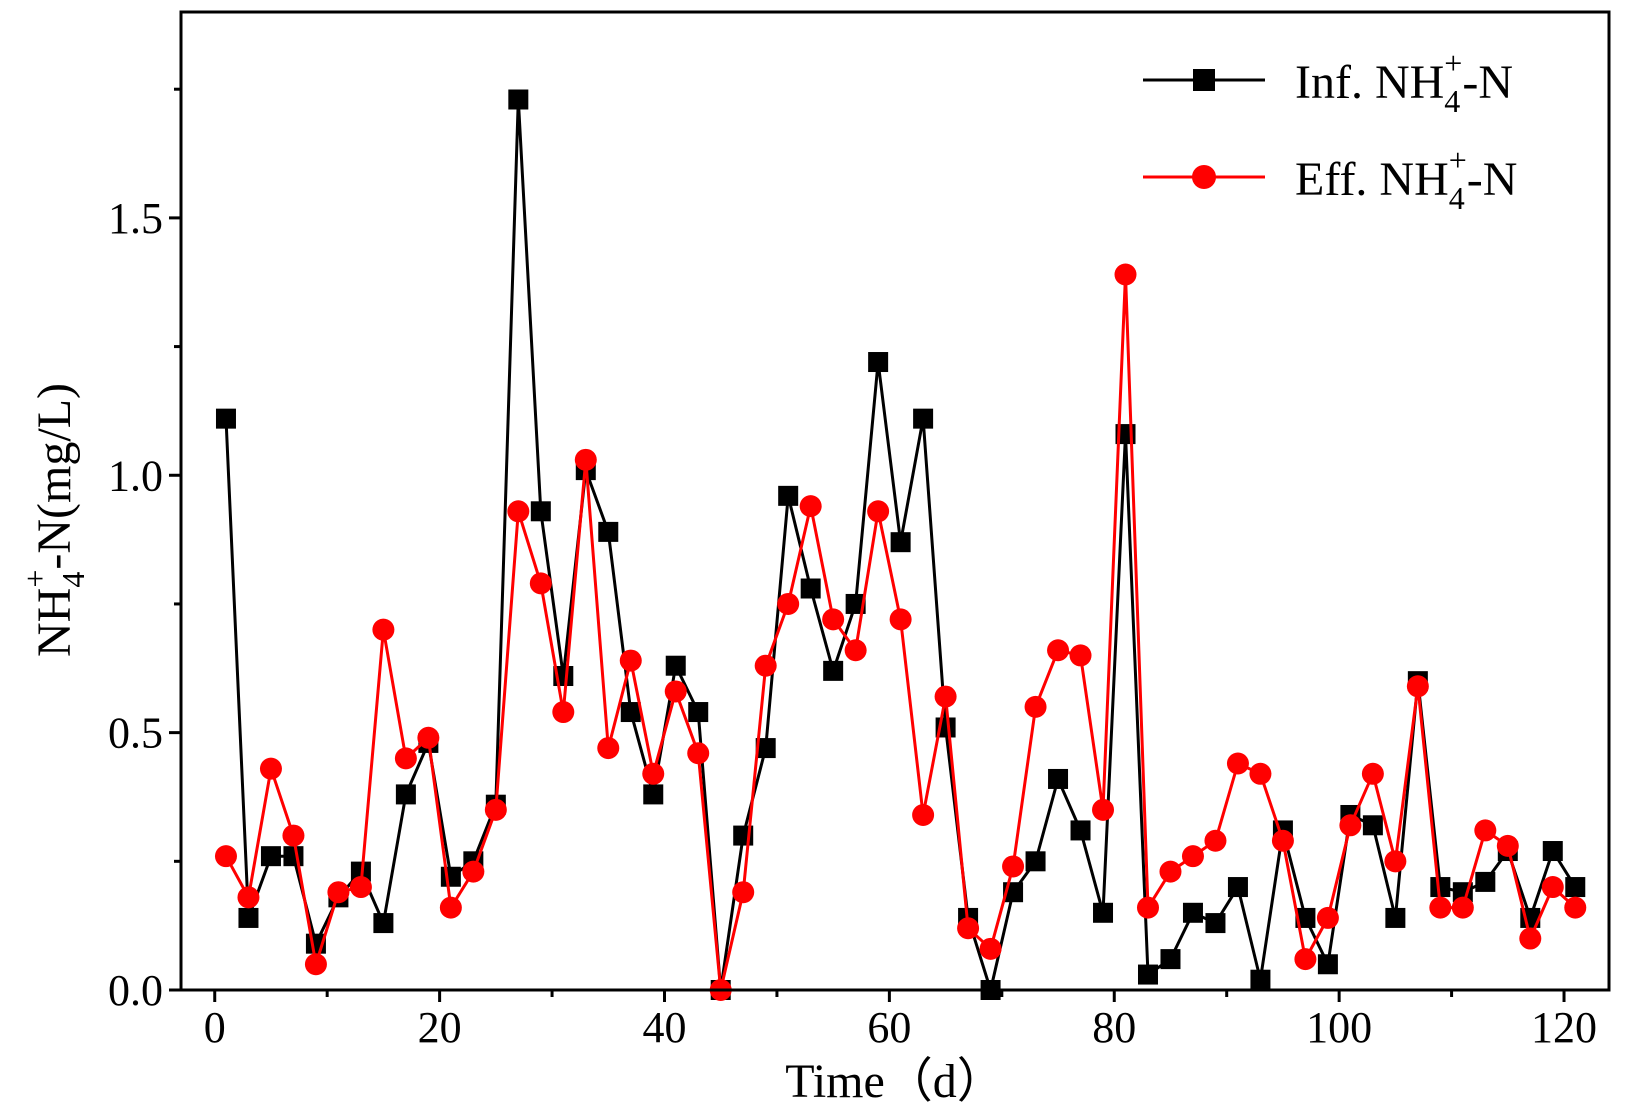 This screenshot has height=1115, width=1626. Describe the element at coordinates (135, 990) in the screenshot. I see `y-tick-label: 0.0` at that location.